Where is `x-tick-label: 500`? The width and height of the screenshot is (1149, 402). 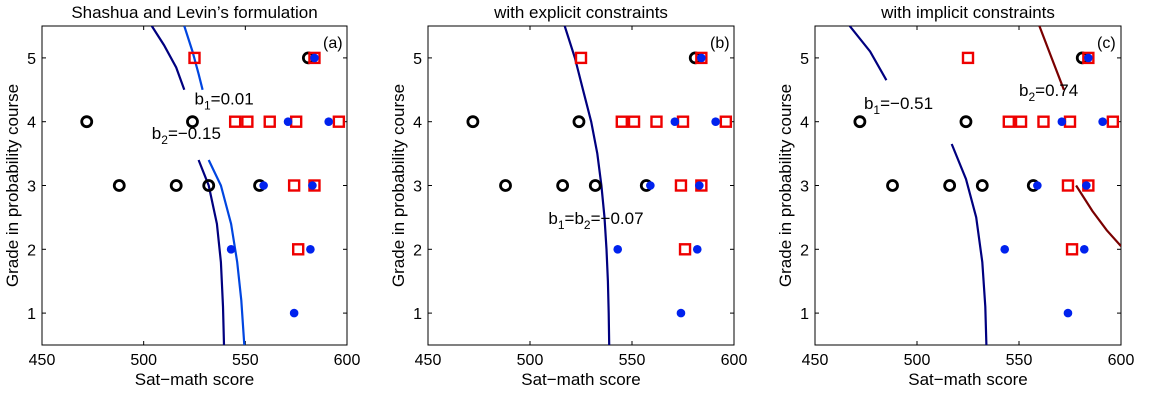
x-tick-label: 500 is located at coordinates (143, 360).